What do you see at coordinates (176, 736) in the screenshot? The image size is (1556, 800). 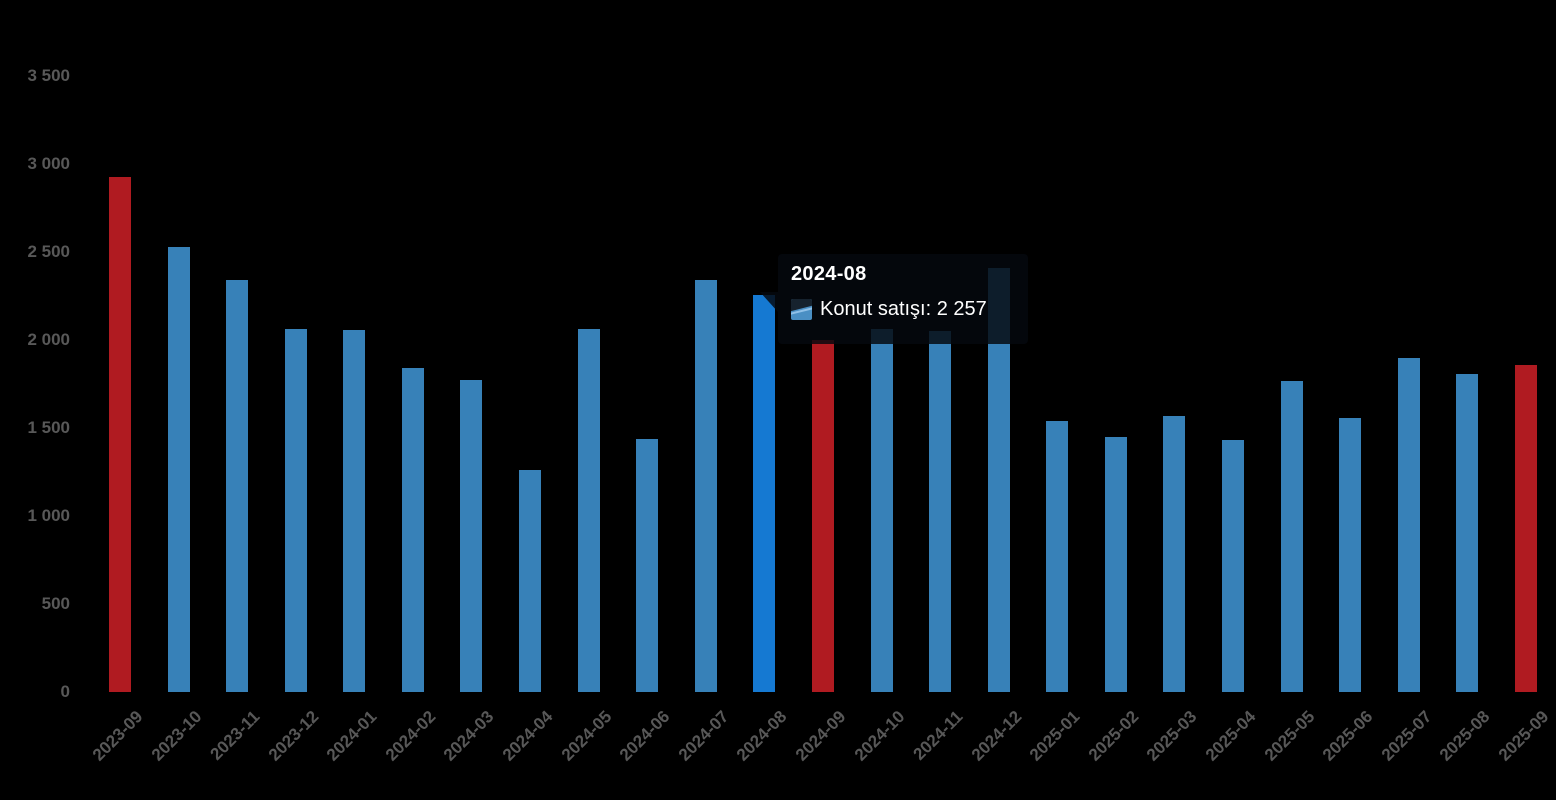 I see `x-axis-tick-label: 2023-10` at bounding box center [176, 736].